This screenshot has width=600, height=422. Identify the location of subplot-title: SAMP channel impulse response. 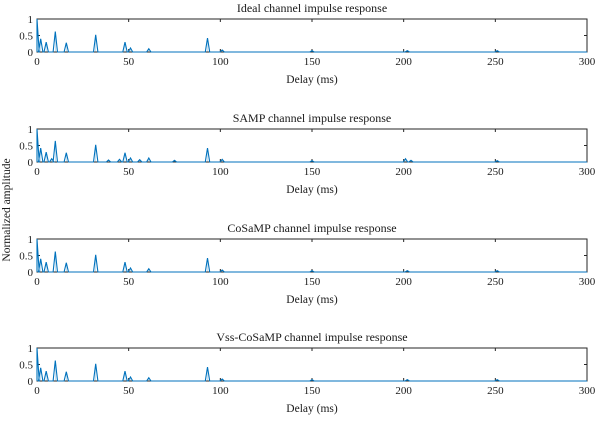
(312, 118).